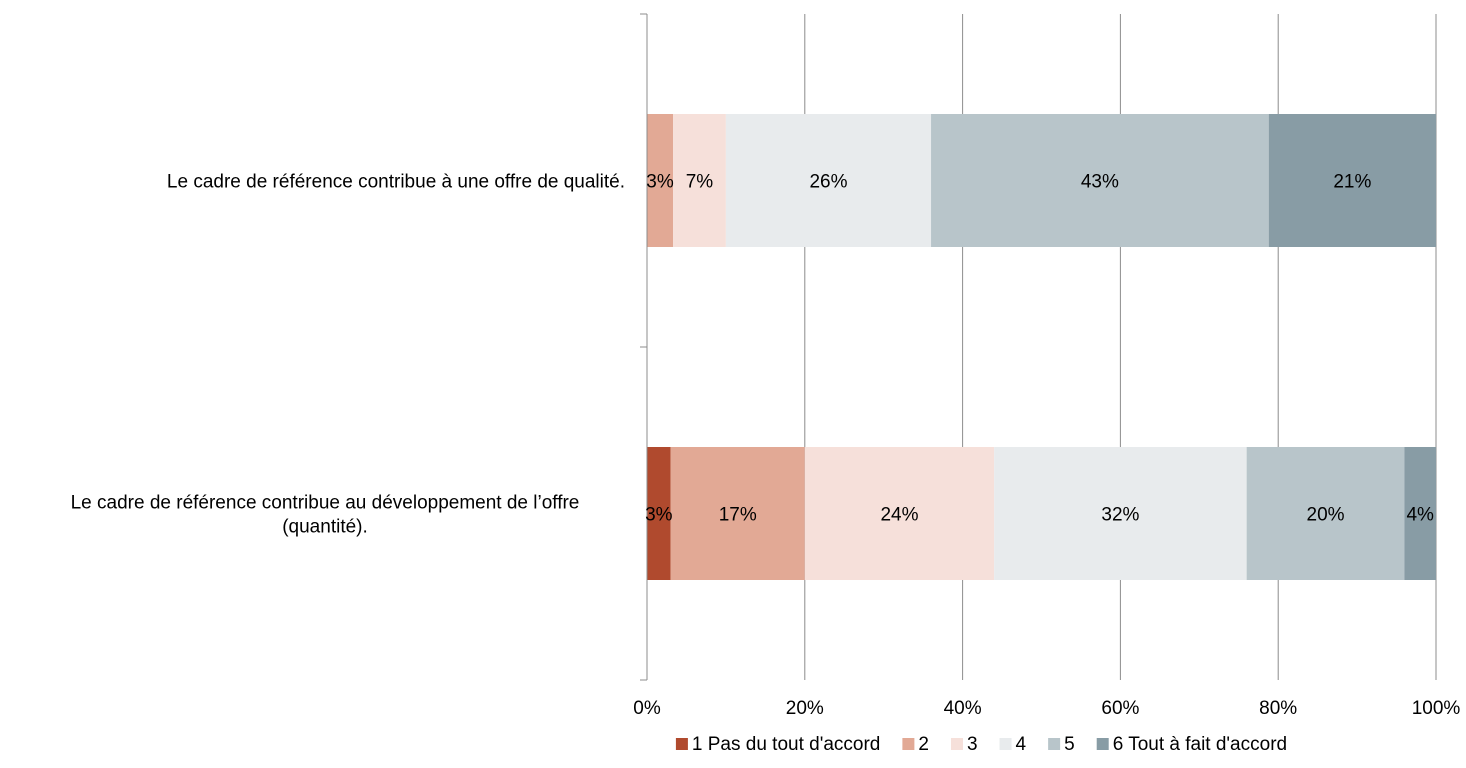 The width and height of the screenshot is (1466, 768). I want to click on x-tick-label: 80%, so click(1278, 708).